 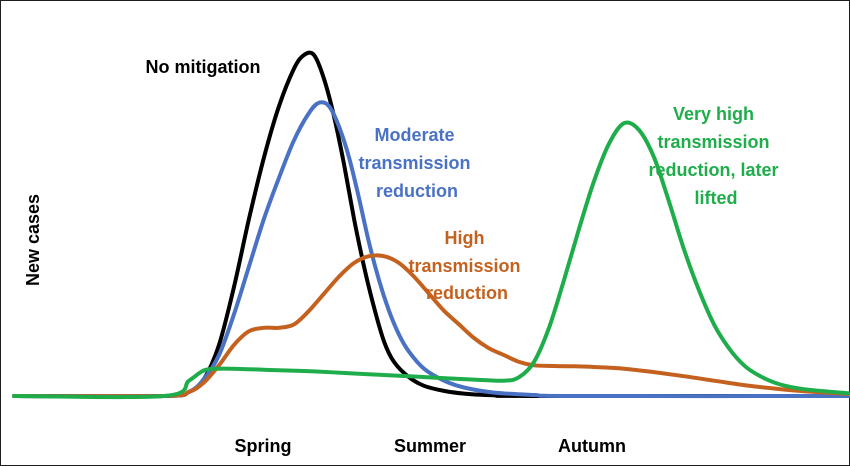 I want to click on series-label-line: lifted, so click(x=716, y=198).